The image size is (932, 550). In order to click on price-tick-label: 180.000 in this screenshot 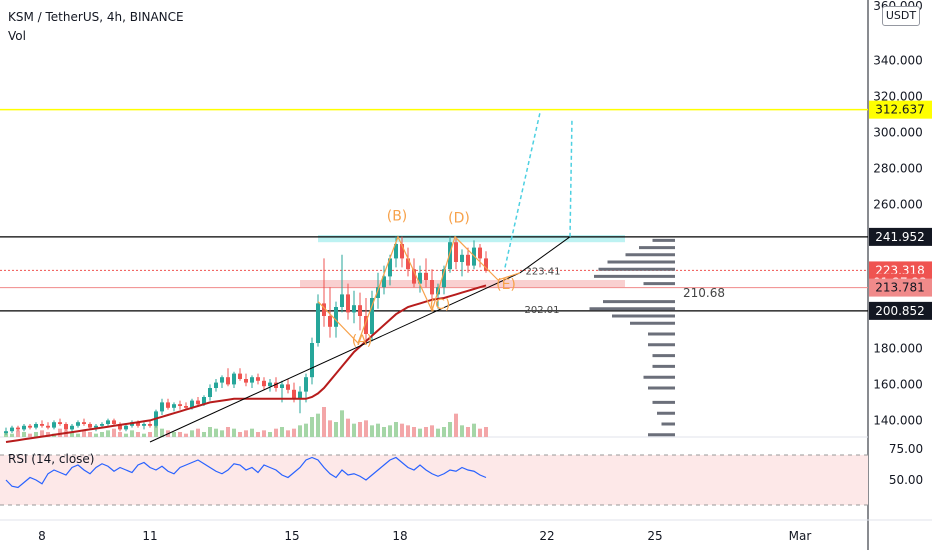, I will do `click(898, 348)`.